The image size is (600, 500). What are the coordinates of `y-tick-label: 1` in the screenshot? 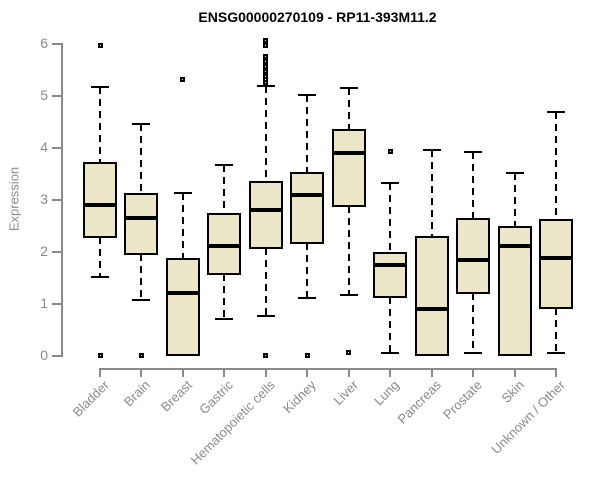 It's located at (44, 303).